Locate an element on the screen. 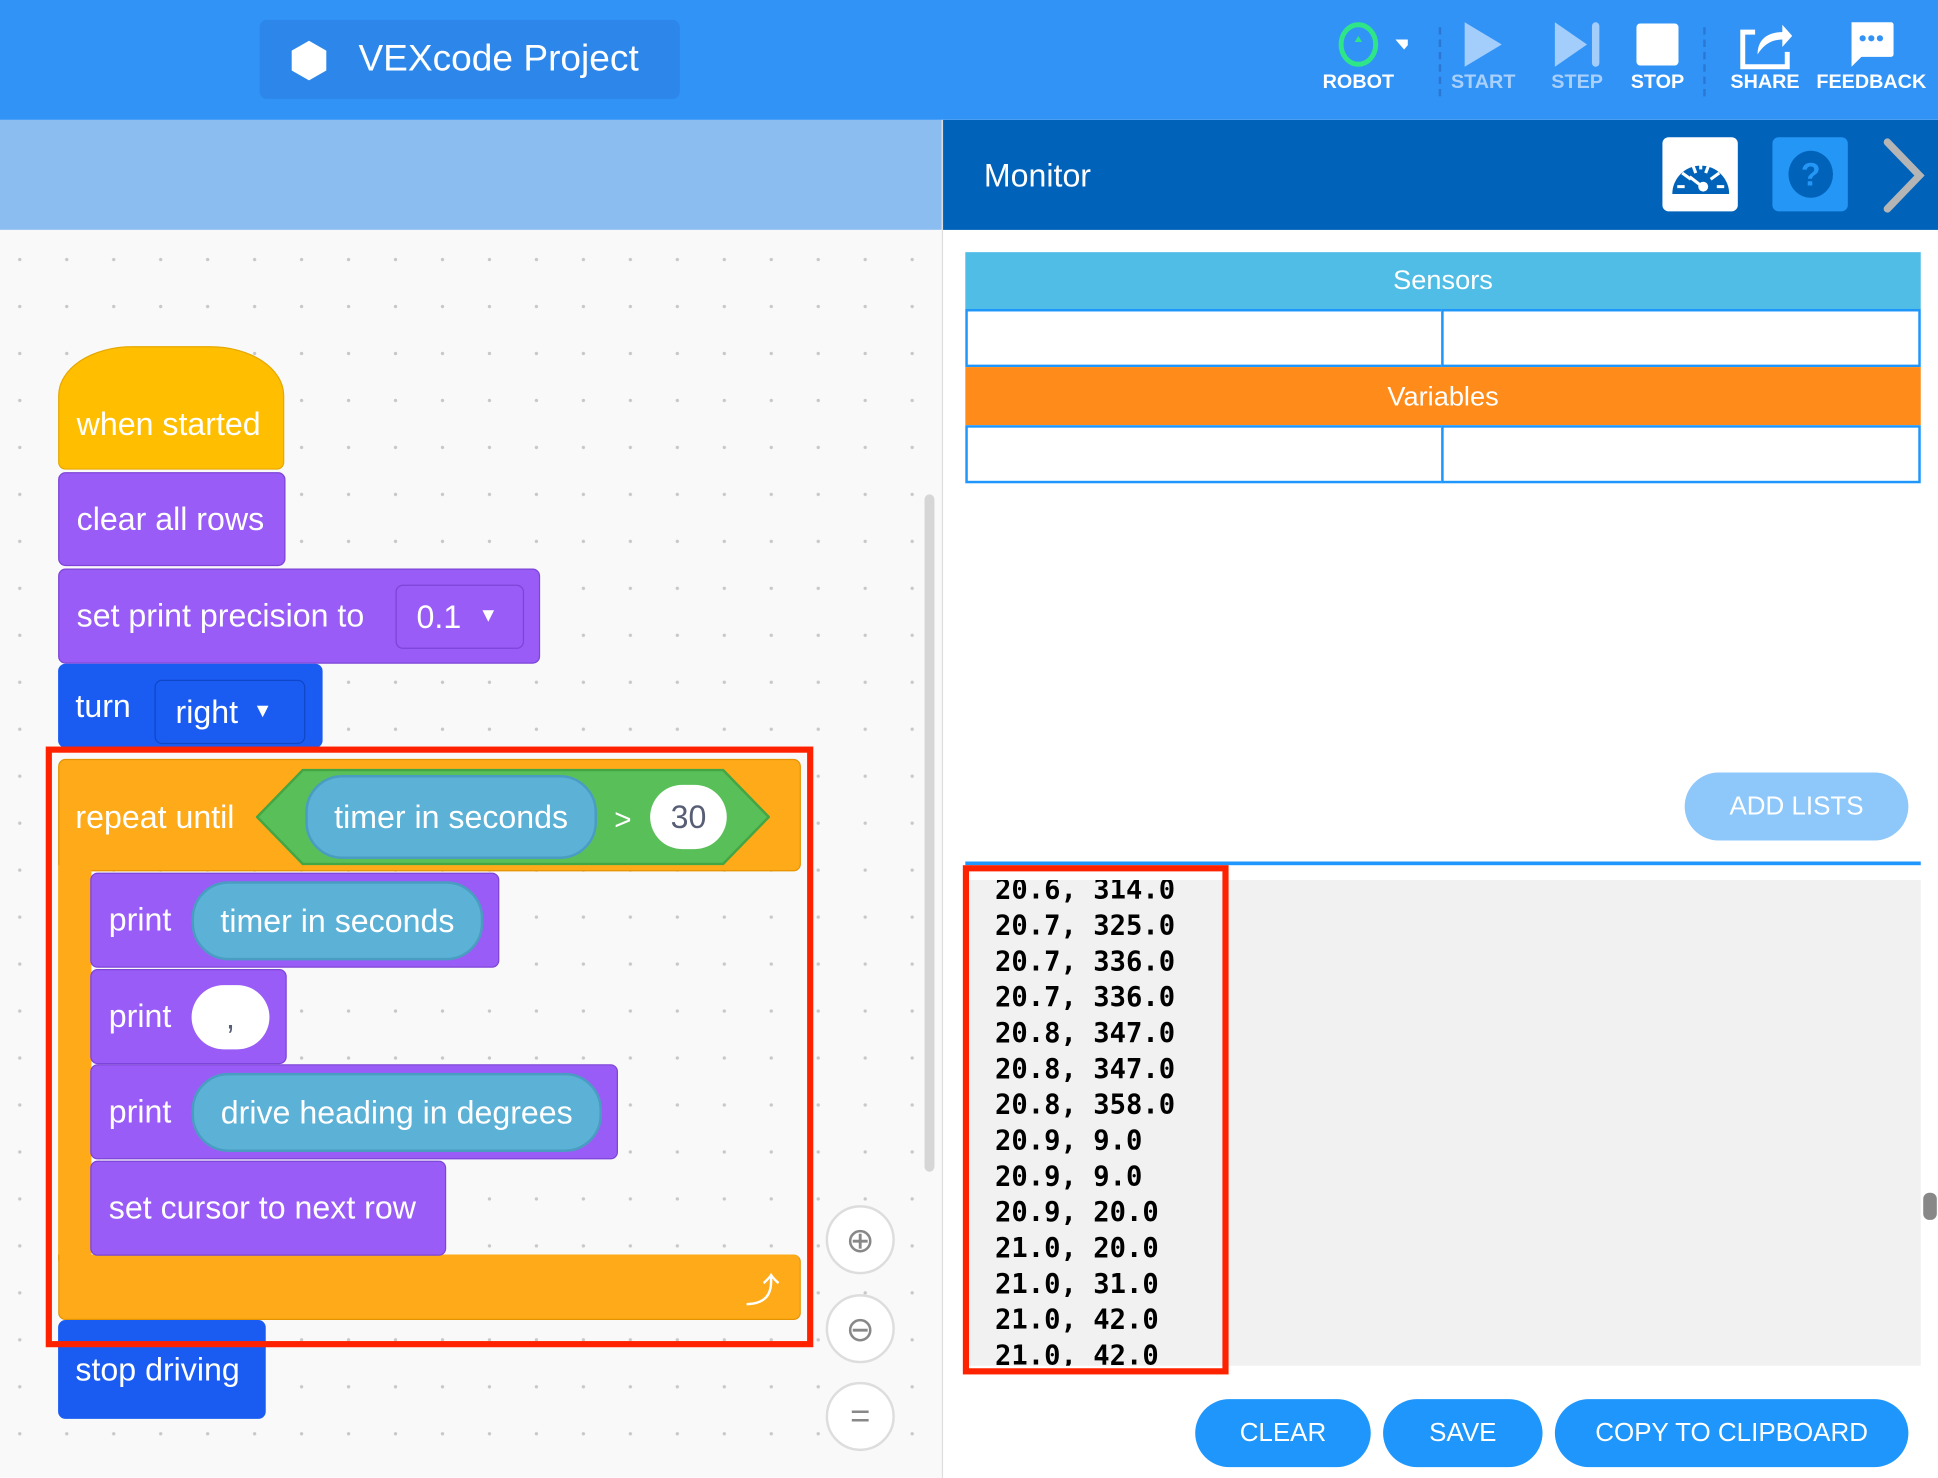  loop-arrow-icon: ⤴ is located at coordinates (762, 1291).